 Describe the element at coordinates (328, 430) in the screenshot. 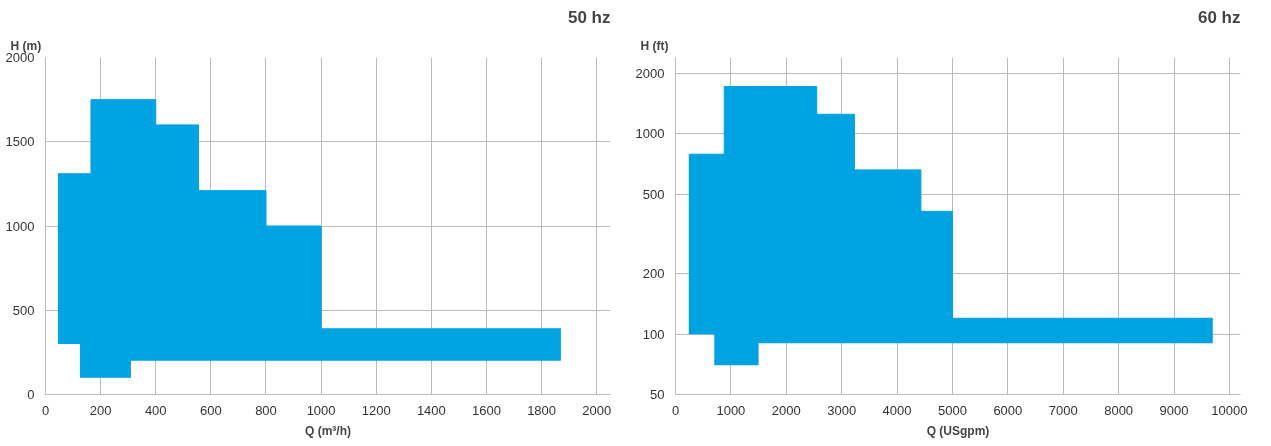

I see `x-axis-title: Q (m³/h)` at that location.